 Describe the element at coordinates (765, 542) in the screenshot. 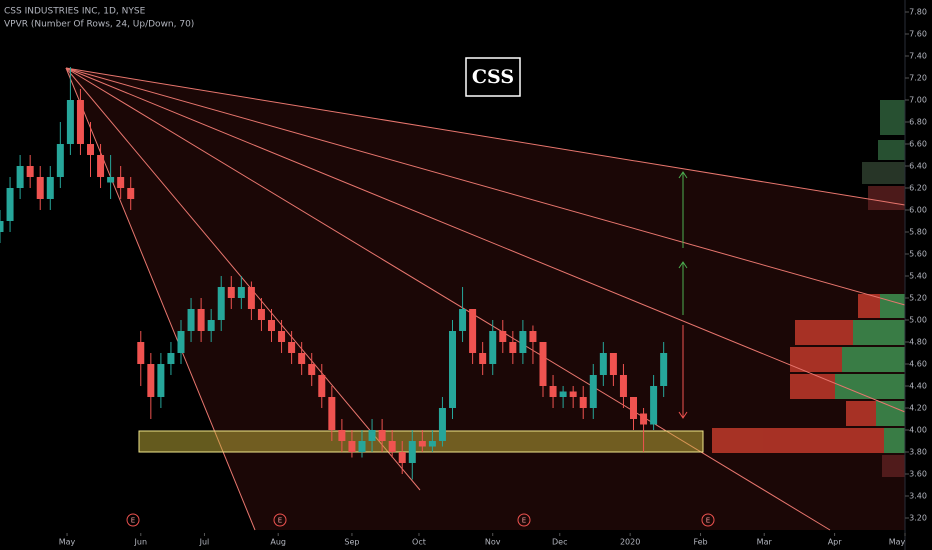

I see `x-tick-label: Mar` at that location.